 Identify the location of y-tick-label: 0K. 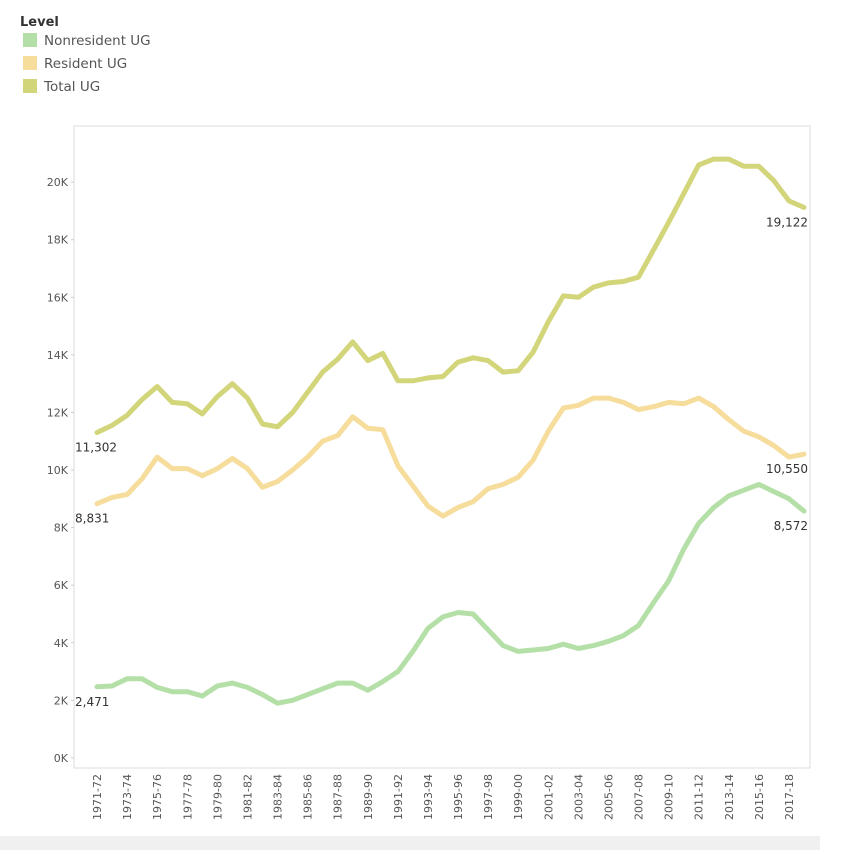
(61, 758).